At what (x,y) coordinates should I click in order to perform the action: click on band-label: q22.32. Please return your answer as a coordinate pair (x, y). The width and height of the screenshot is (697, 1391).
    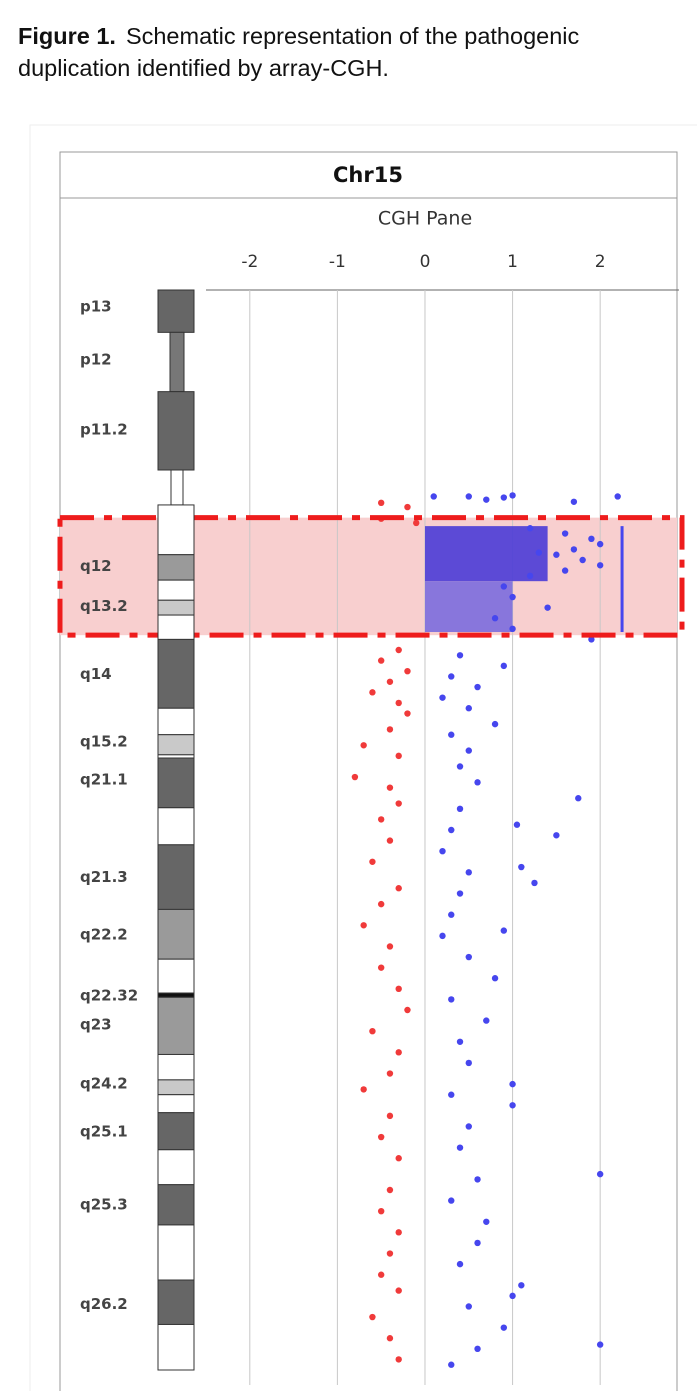
    Looking at the image, I should click on (109, 996).